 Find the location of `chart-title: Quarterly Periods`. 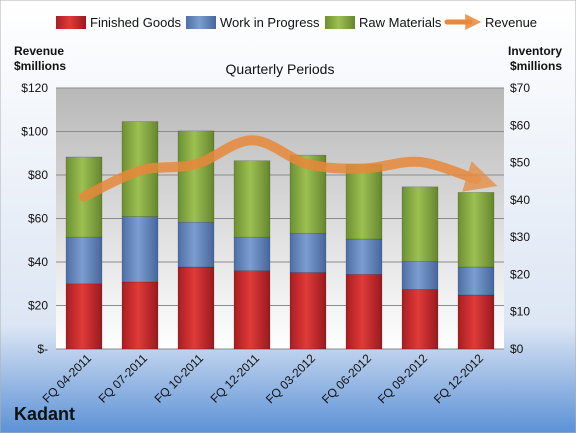

chart-title: Quarterly Periods is located at coordinates (280, 69).